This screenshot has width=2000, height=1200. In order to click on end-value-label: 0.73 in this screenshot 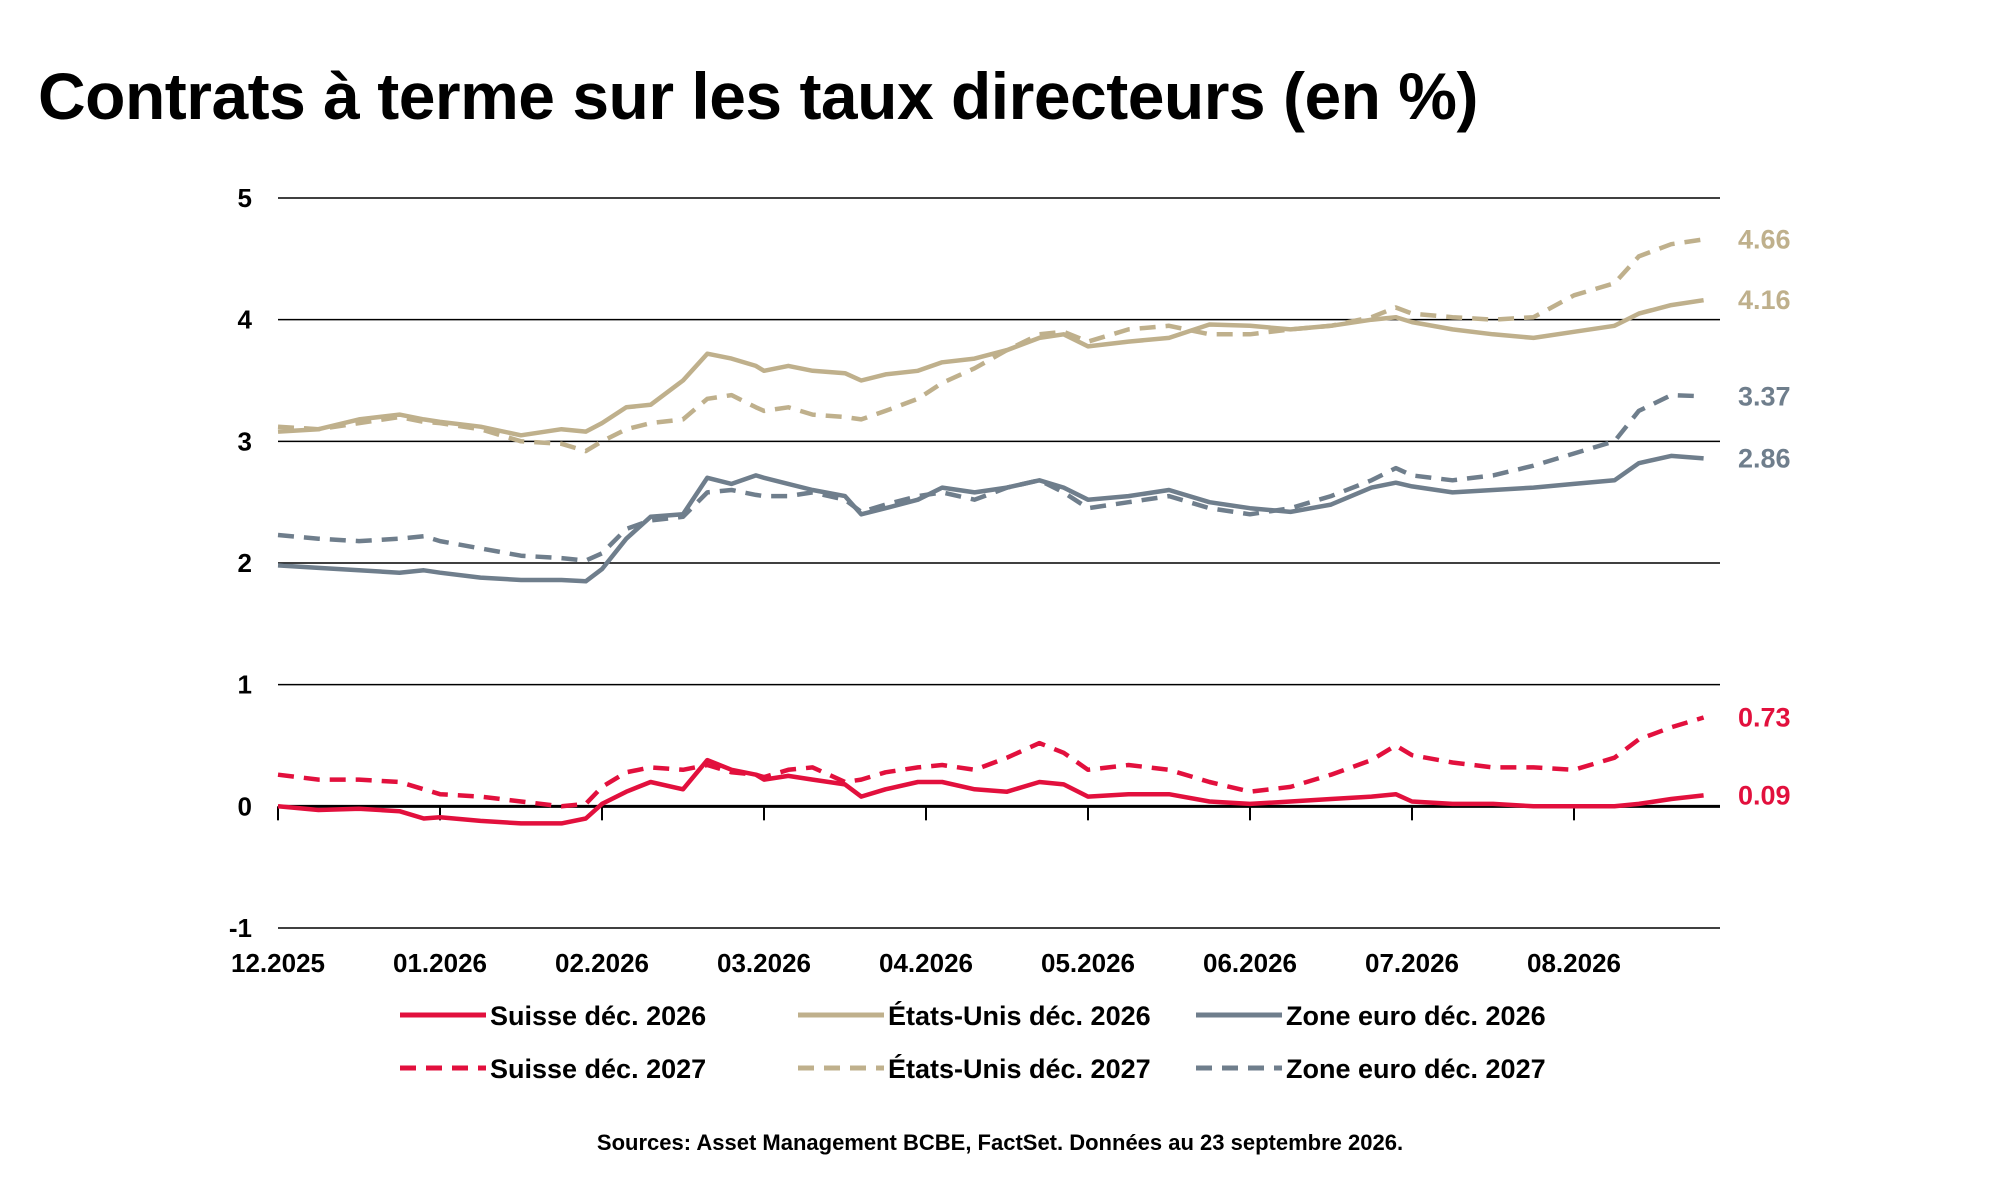, I will do `click(1764, 718)`.